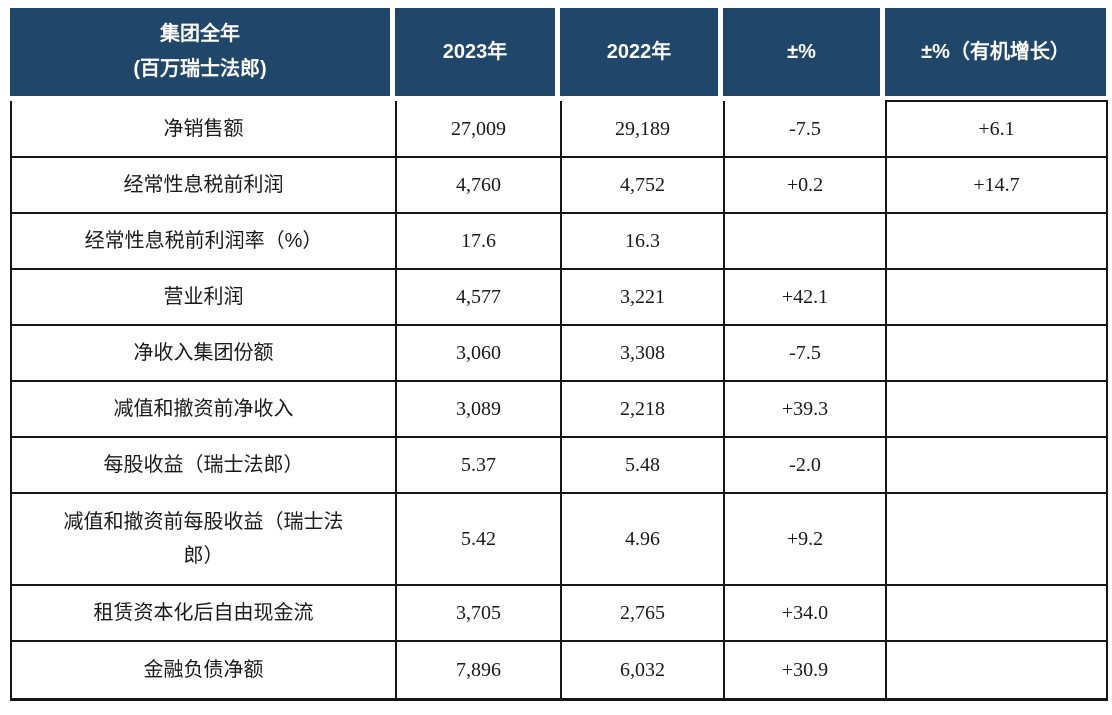 The width and height of the screenshot is (1112, 715). What do you see at coordinates (478, 613) in the screenshot?
I see `value-2023: 3,705` at bounding box center [478, 613].